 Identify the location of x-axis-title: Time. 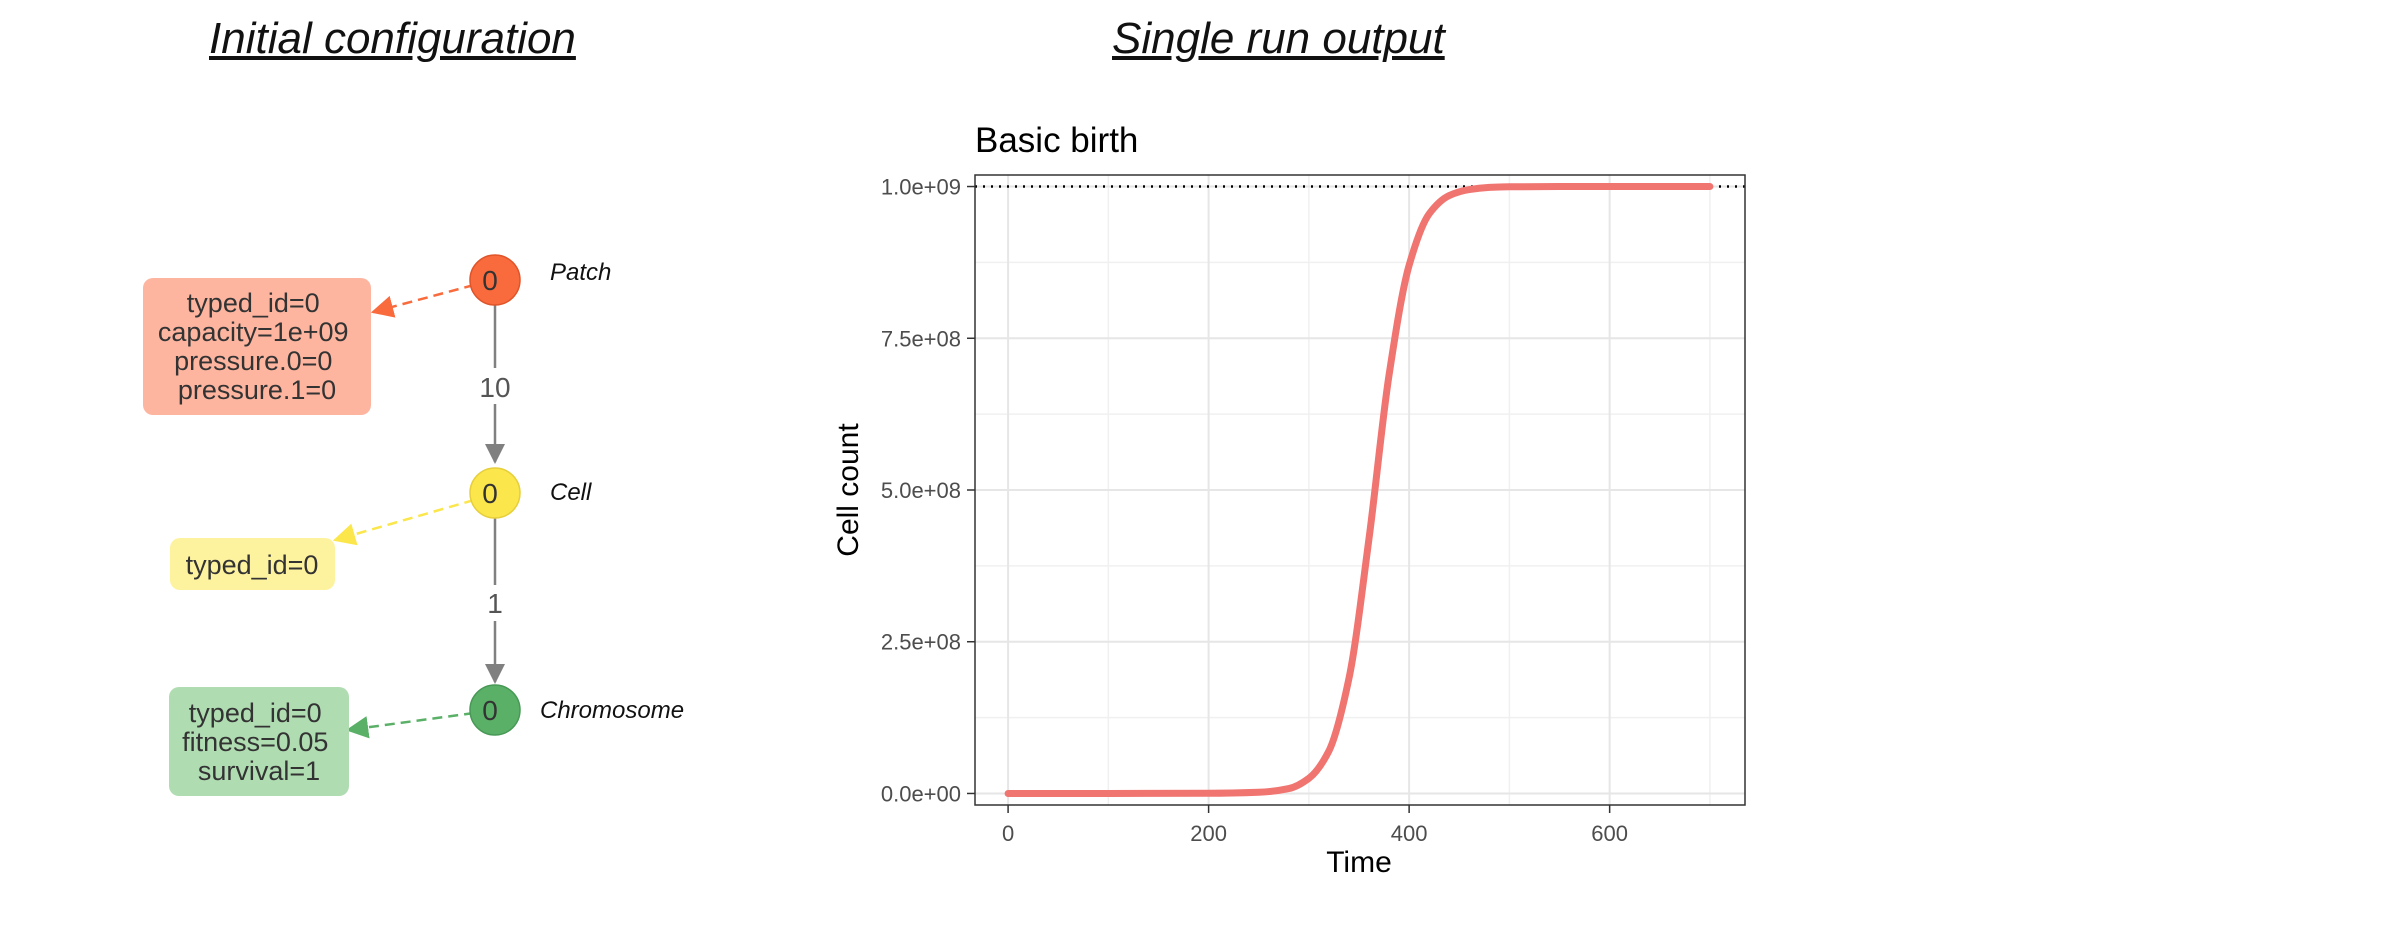
(1359, 862).